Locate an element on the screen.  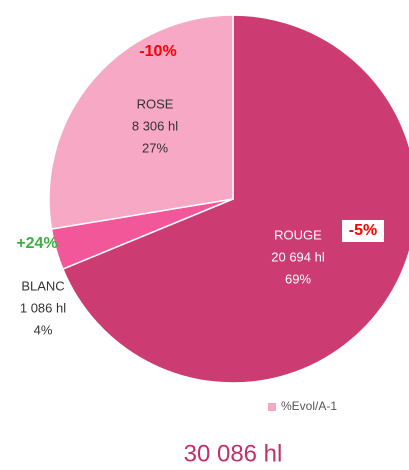
legend-label: %Evol/A-1 is located at coordinates (309, 406).